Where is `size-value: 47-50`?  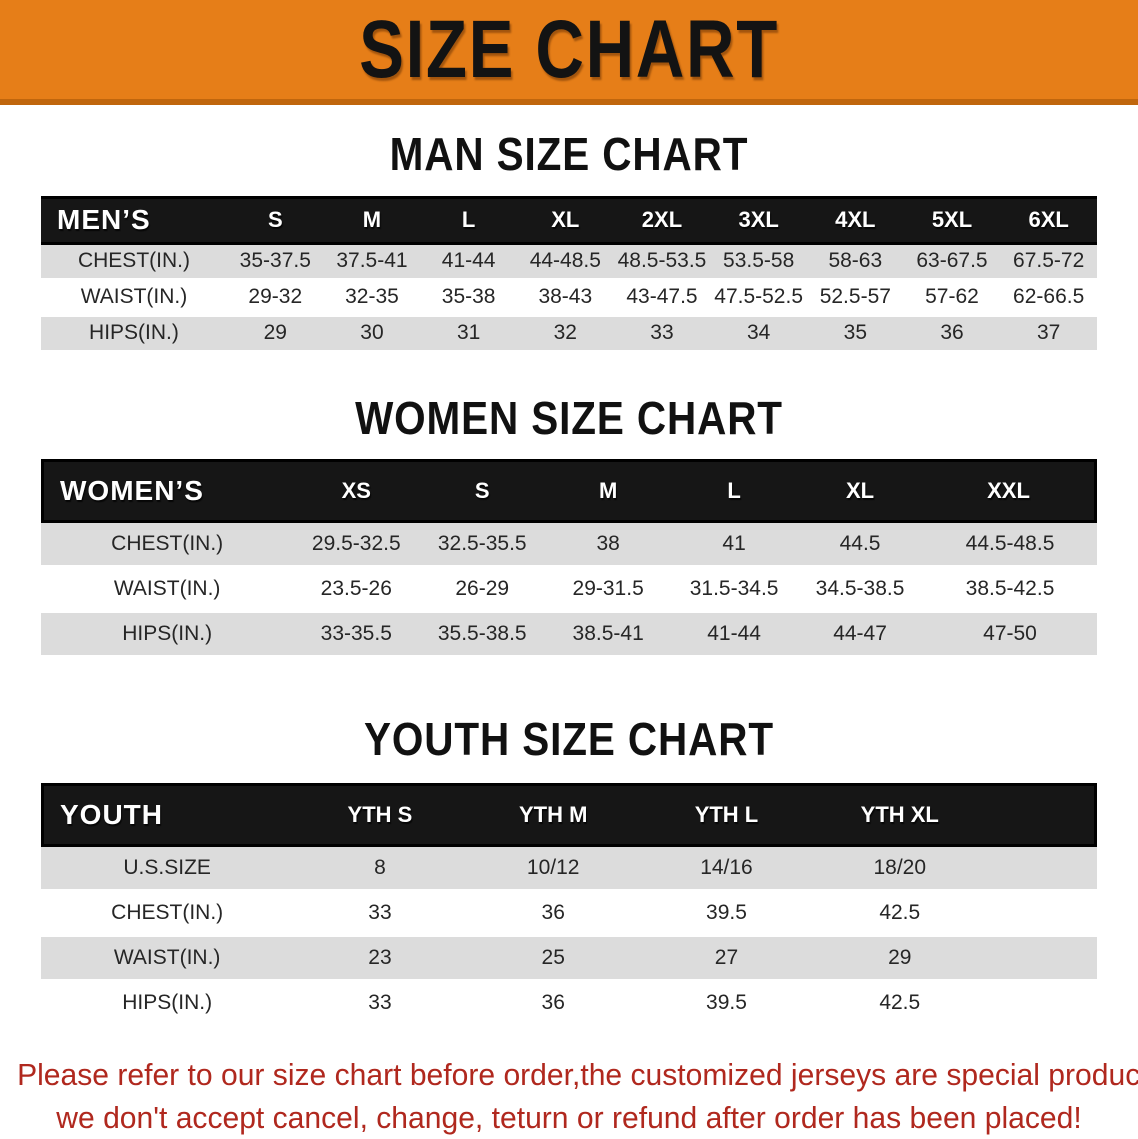
size-value: 47-50 is located at coordinates (1010, 636).